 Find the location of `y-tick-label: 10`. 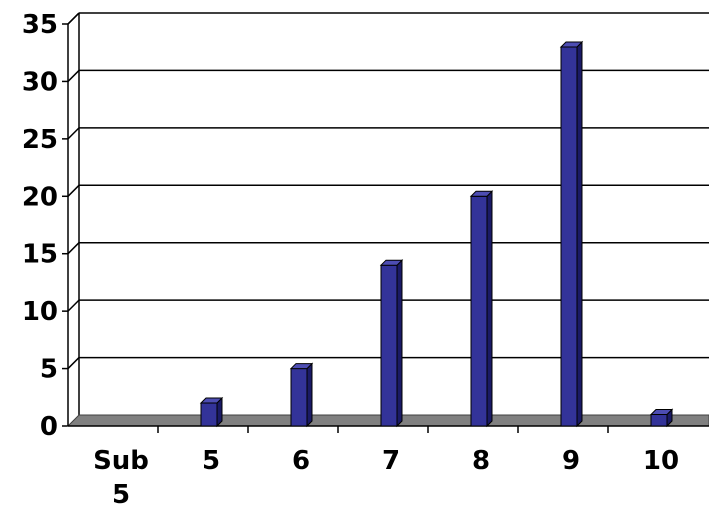

y-tick-label: 10 is located at coordinates (40, 312).